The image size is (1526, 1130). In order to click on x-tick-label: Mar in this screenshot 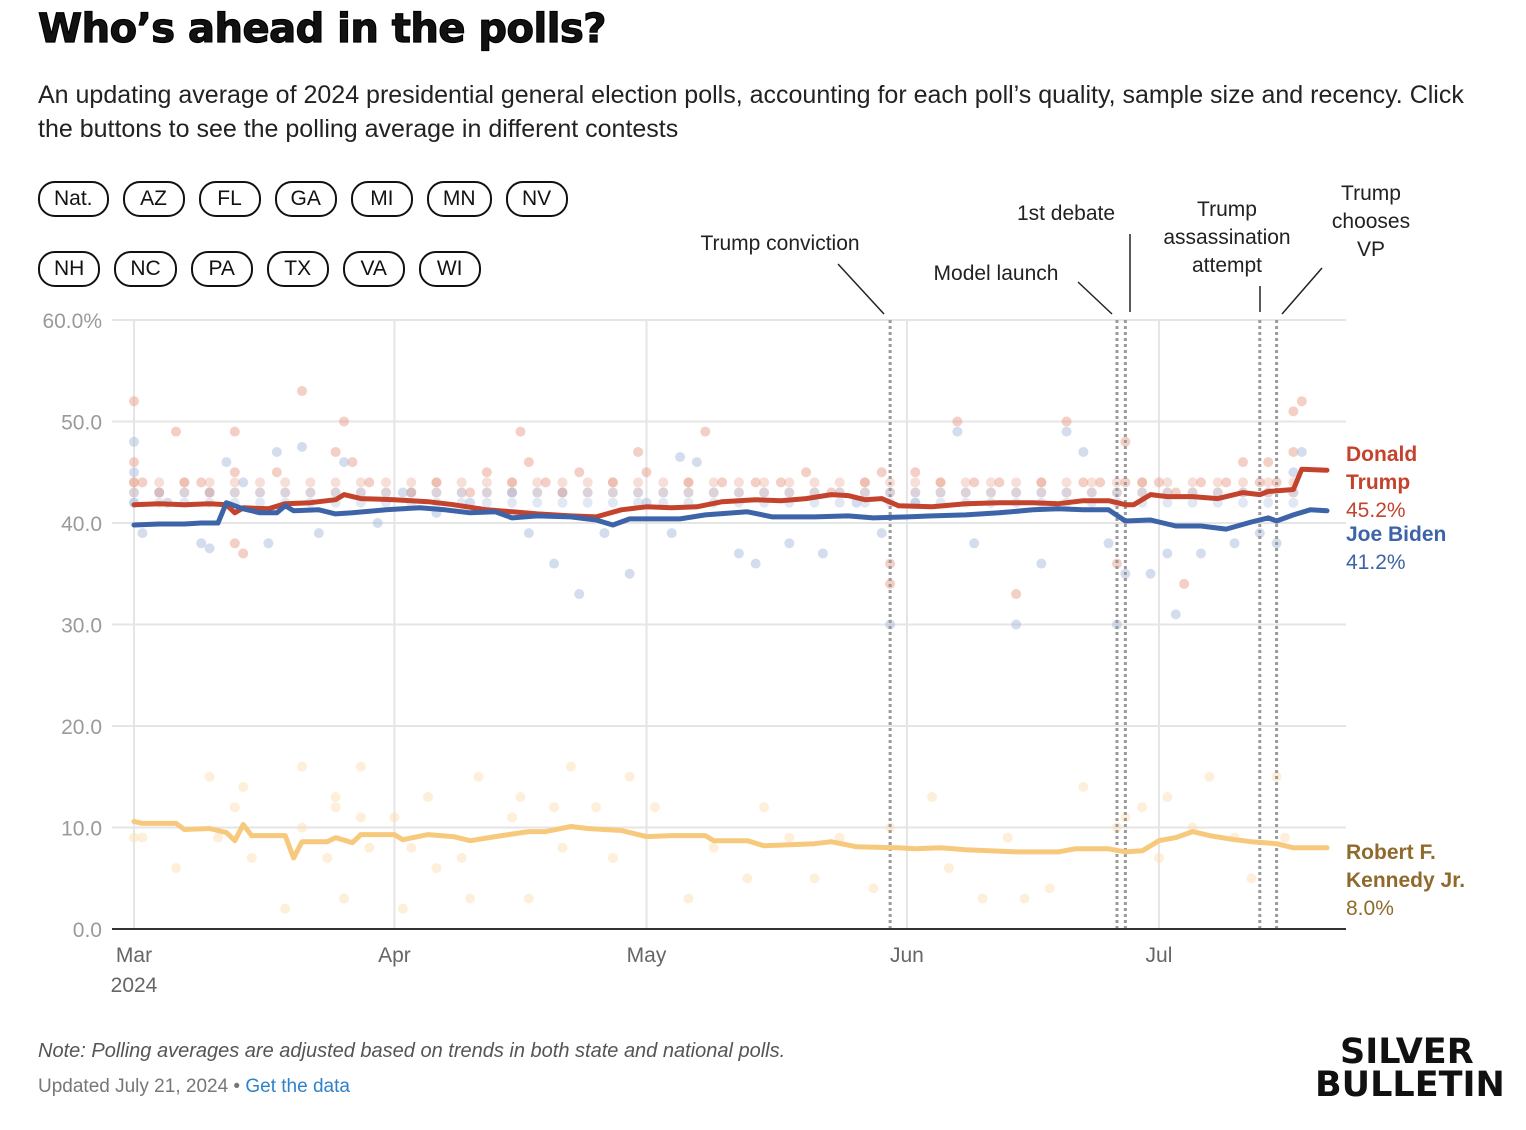, I will do `click(134, 955)`.